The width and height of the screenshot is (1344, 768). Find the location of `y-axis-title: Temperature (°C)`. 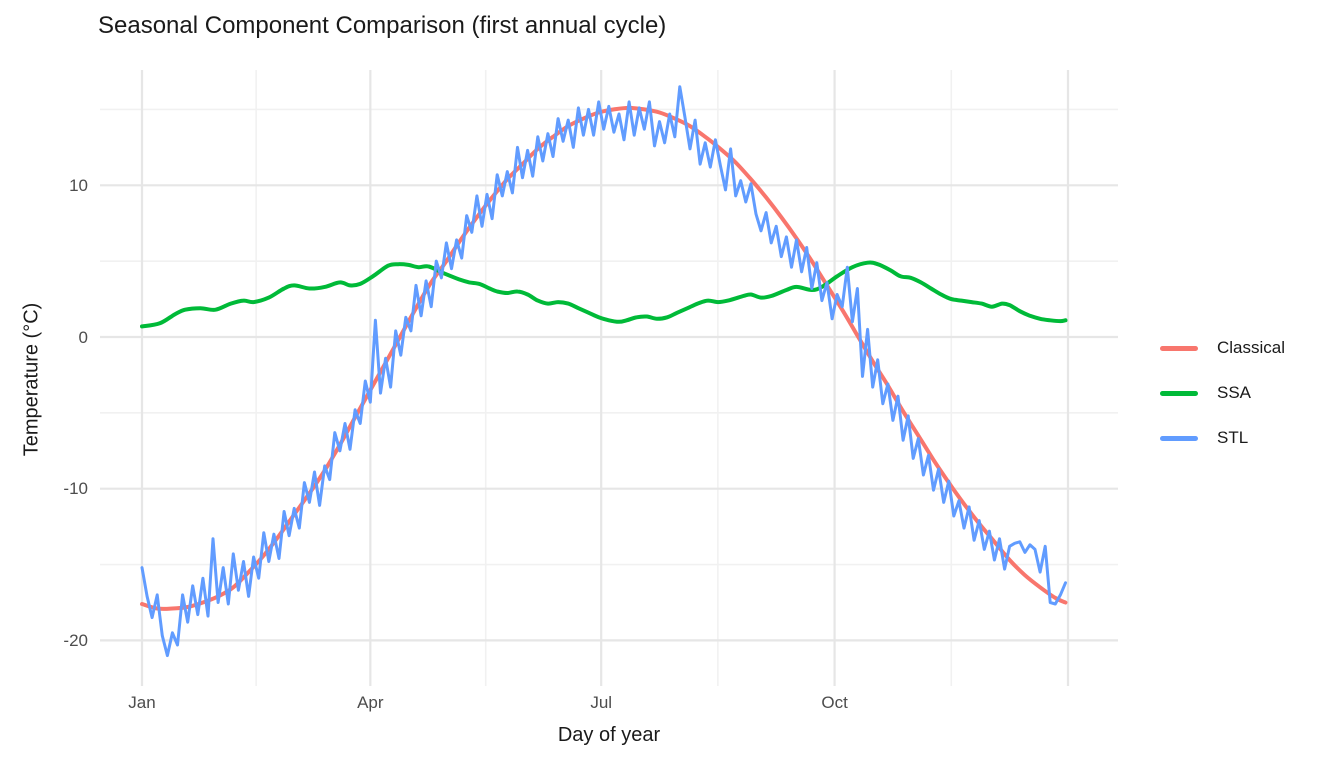

y-axis-title: Temperature (°C) is located at coordinates (31, 379).